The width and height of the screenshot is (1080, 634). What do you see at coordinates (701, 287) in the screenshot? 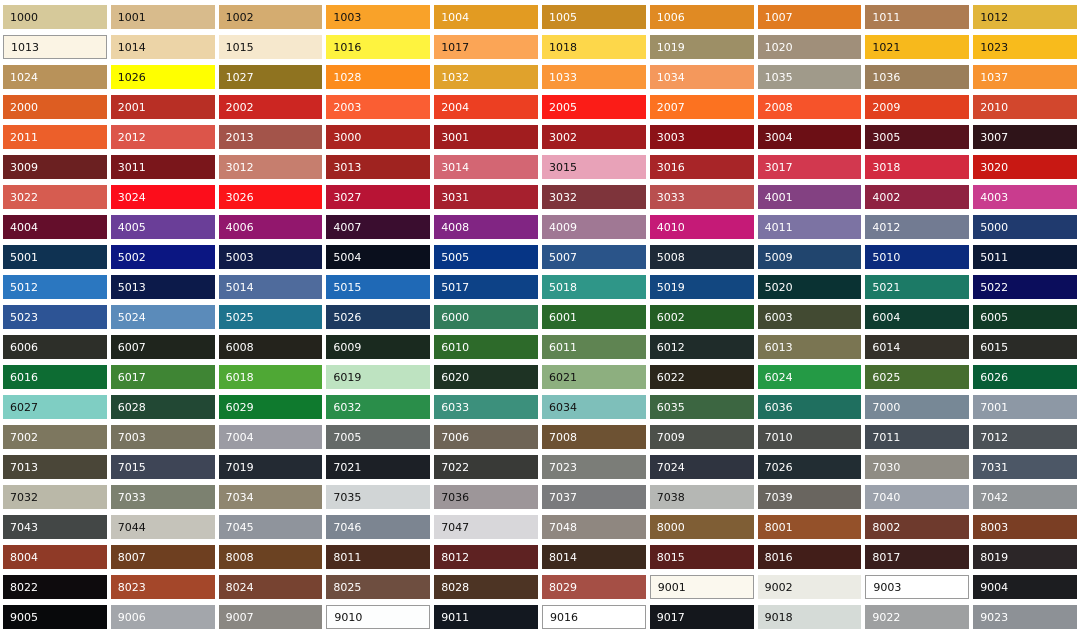
I see `color-swatch-5019: 5019` at bounding box center [701, 287].